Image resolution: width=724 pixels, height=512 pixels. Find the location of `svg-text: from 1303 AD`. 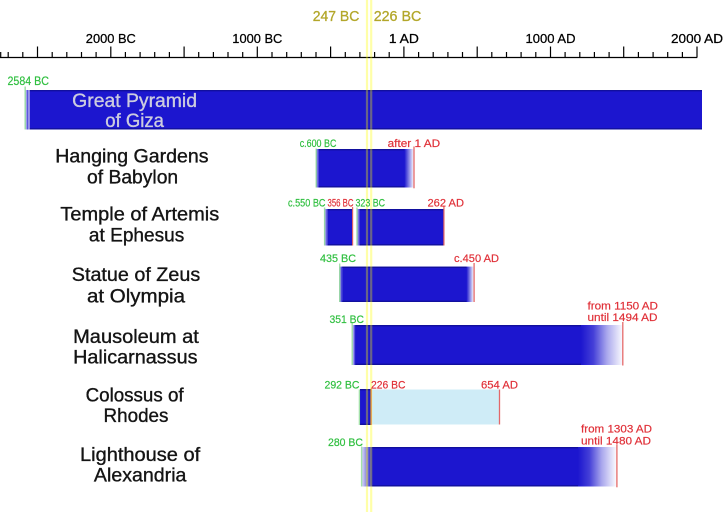

svg-text: from 1303 AD is located at coordinates (616, 430).